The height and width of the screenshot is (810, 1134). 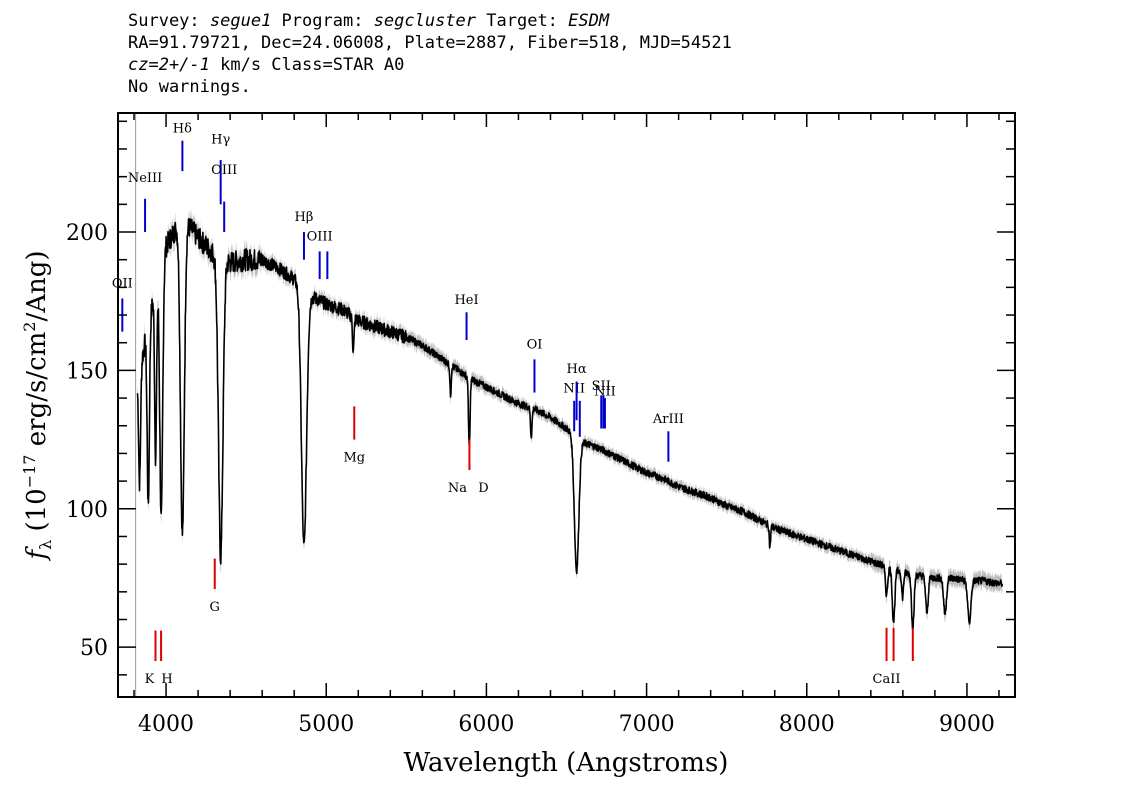 What do you see at coordinates (220, 139) in the screenshot?
I see `emission-line-label-3: Hγ` at bounding box center [220, 139].